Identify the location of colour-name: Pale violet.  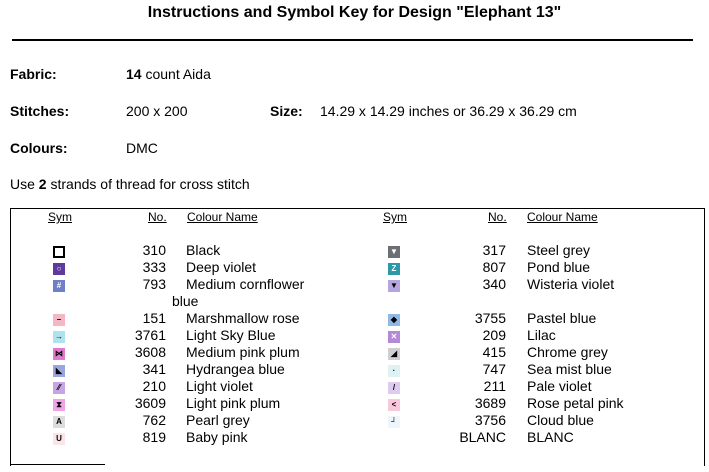
(559, 386).